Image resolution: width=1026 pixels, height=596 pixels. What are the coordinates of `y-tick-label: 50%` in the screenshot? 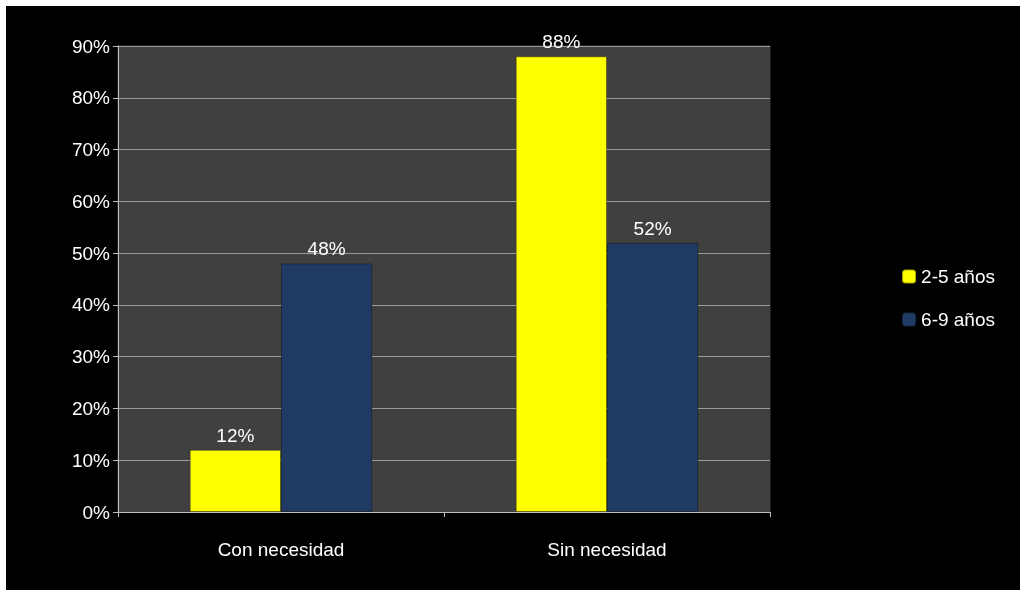 It's located at (91, 253).